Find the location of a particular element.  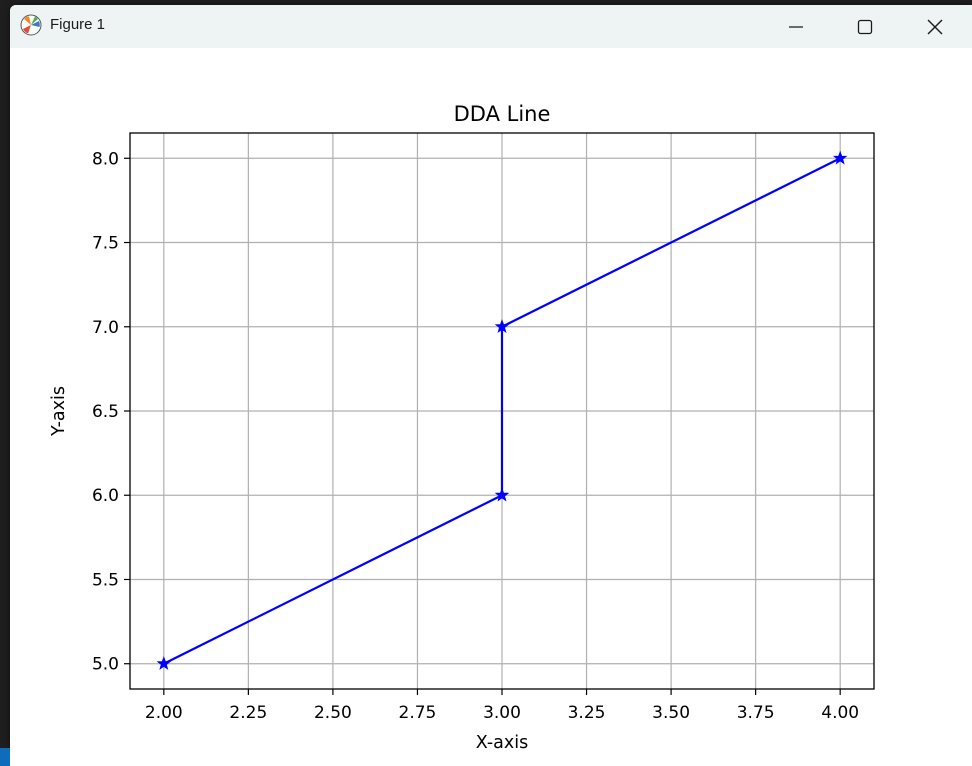

close-icon is located at coordinates (935, 26).